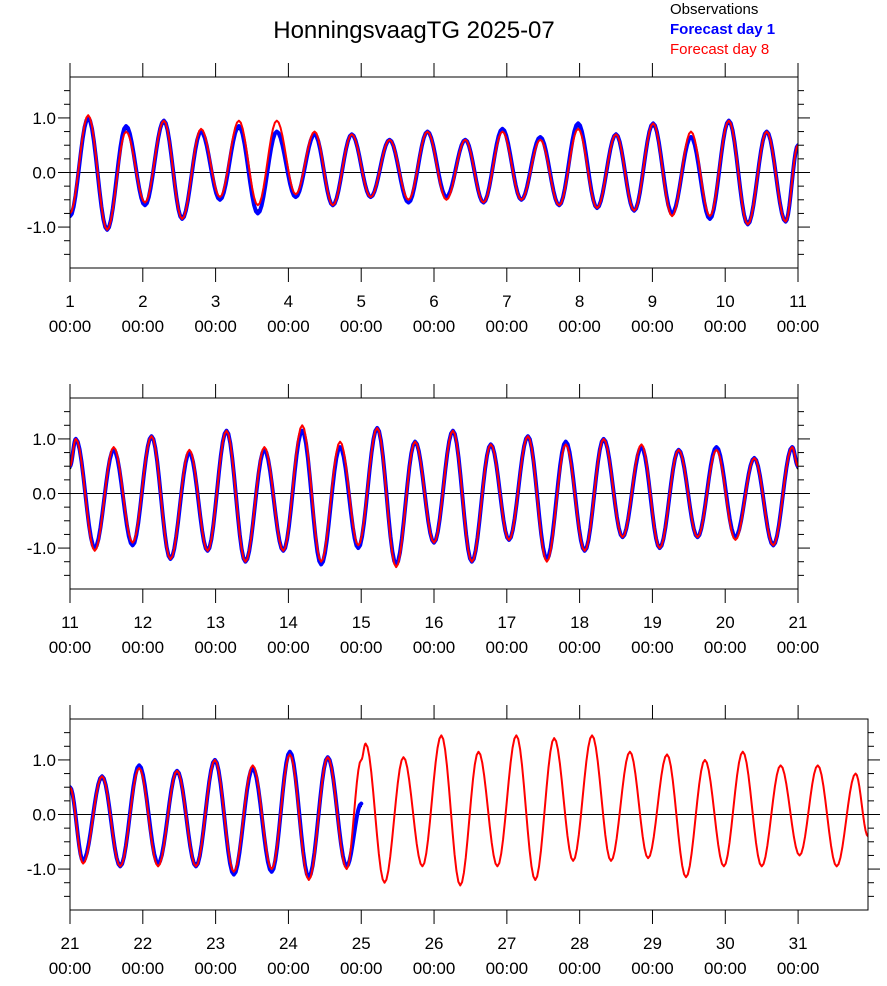  Describe the element at coordinates (288, 956) in the screenshot. I see `x-tick-label: 24 00:00` at that location.